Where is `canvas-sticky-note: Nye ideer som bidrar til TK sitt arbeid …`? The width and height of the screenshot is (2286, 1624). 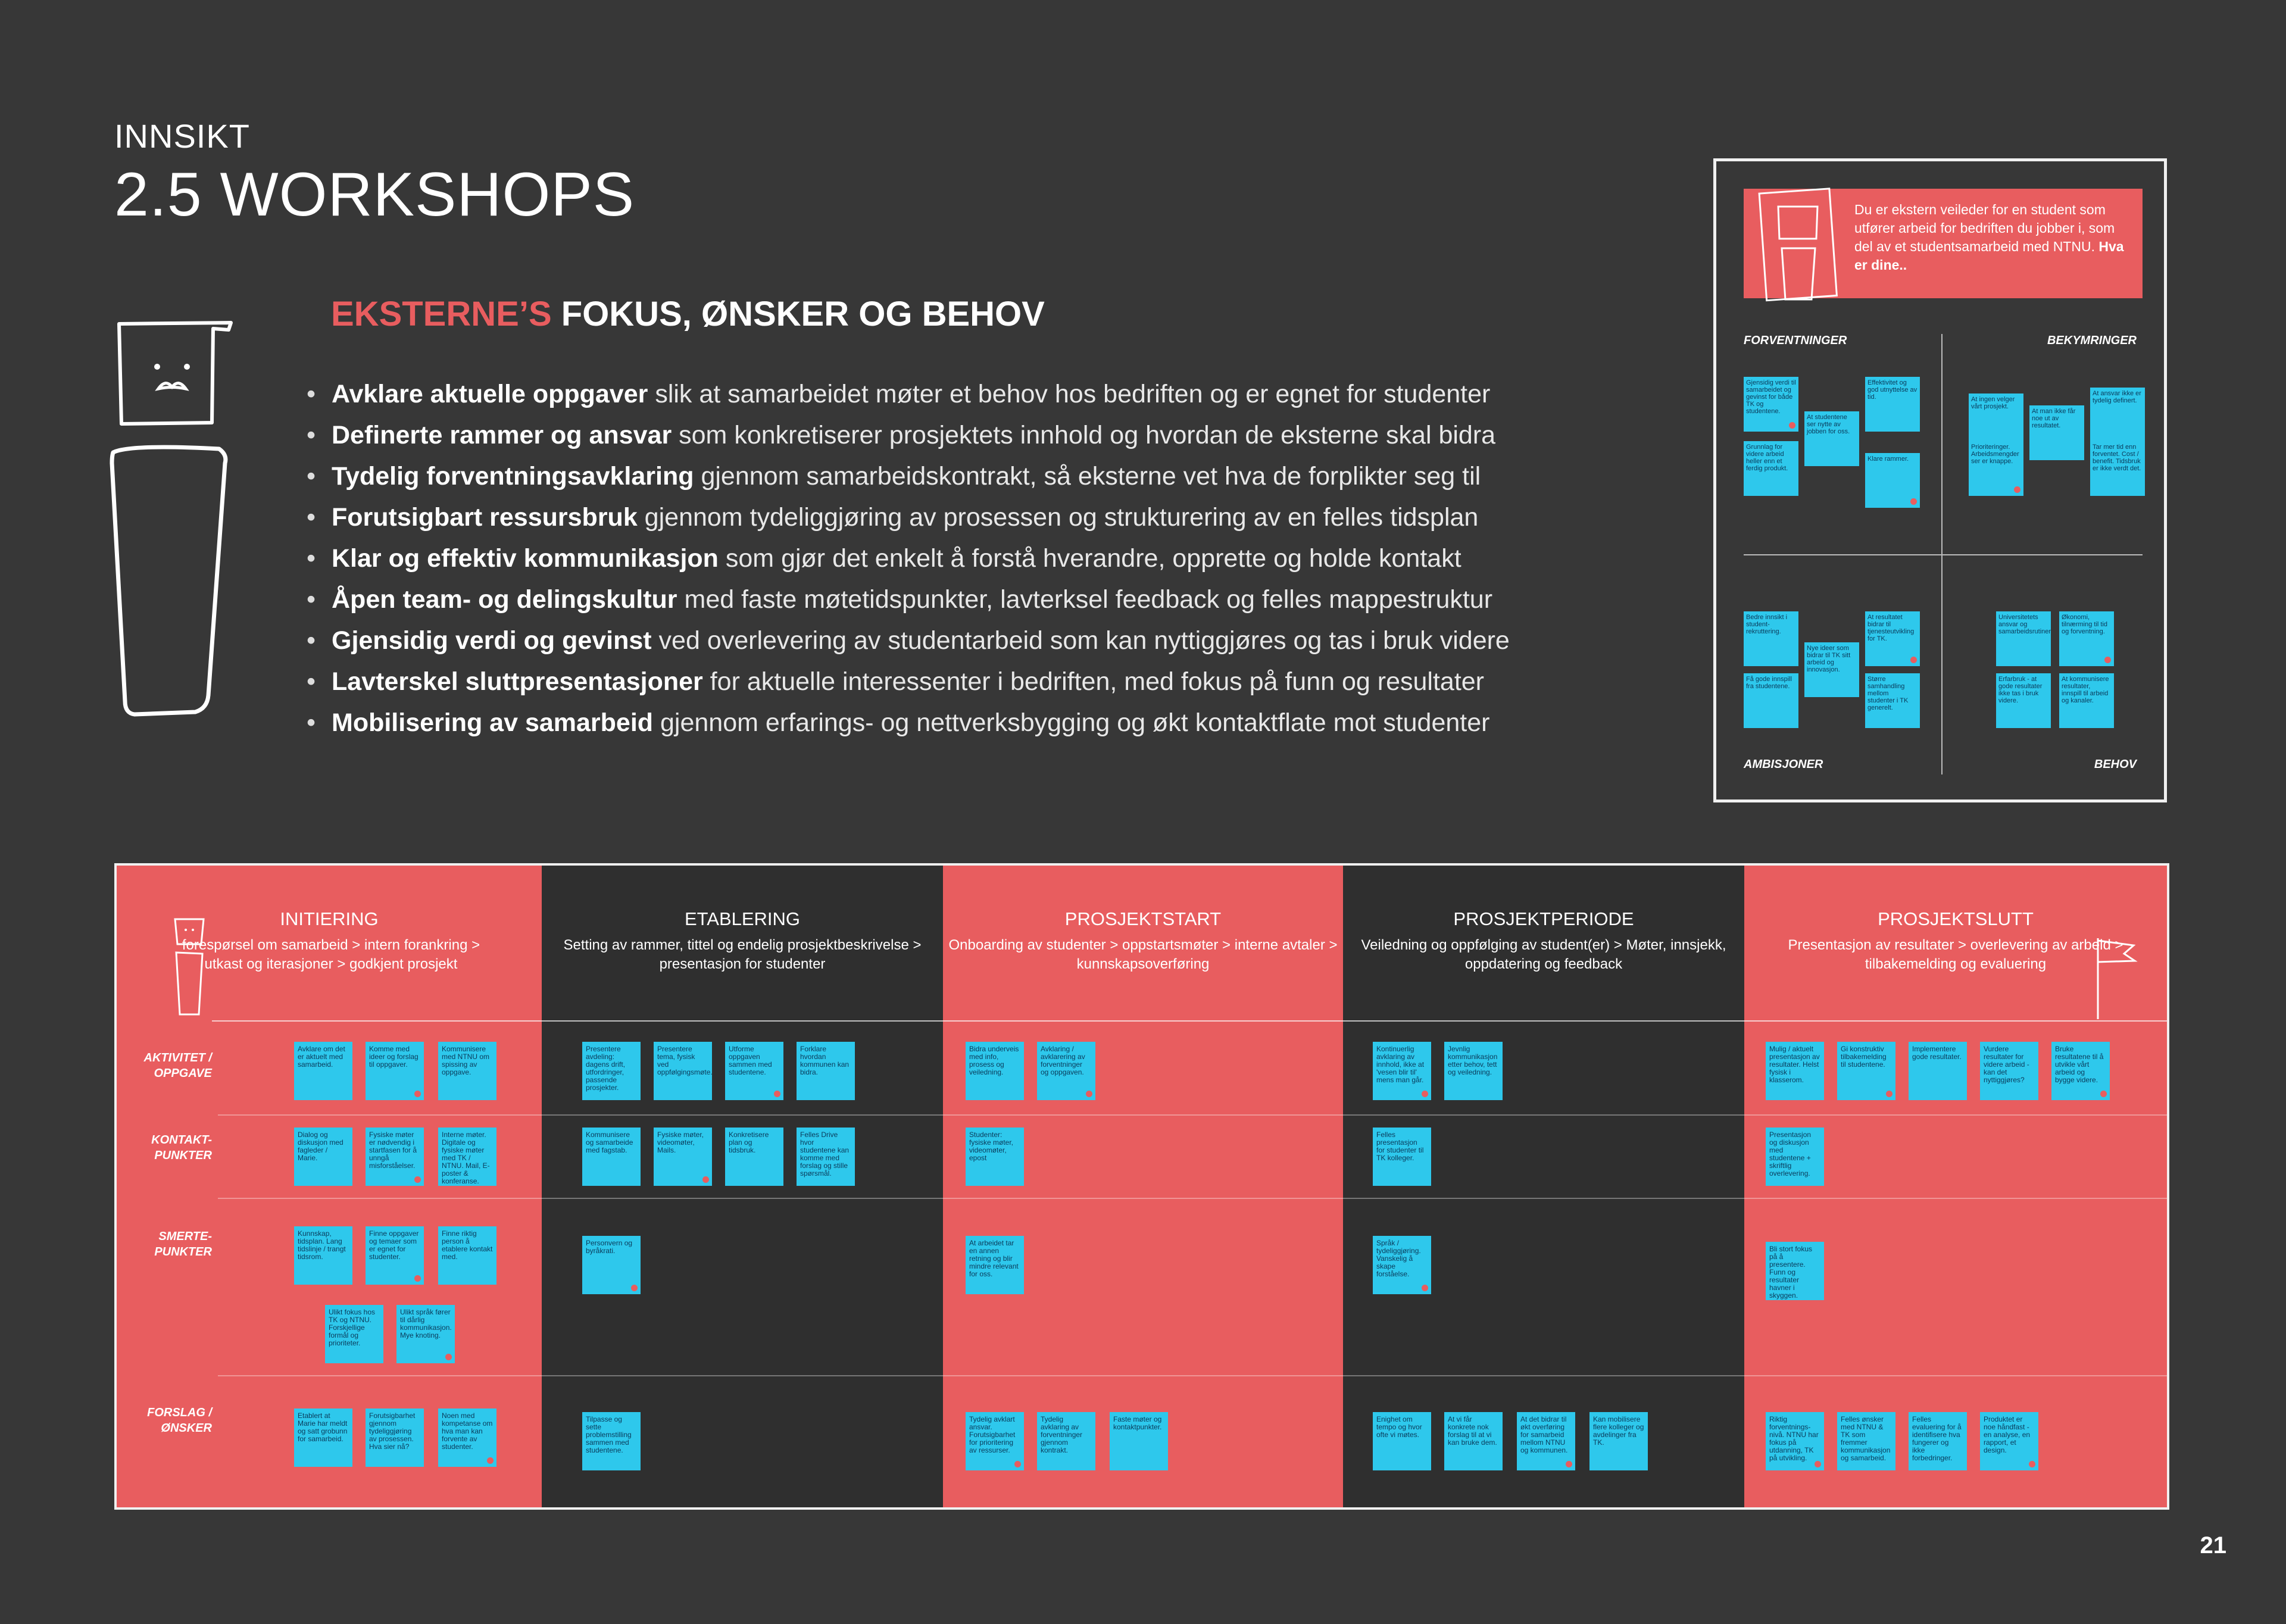 canvas-sticky-note: Nye ideer som bidrar til TK sitt arbeid … is located at coordinates (1831, 669).